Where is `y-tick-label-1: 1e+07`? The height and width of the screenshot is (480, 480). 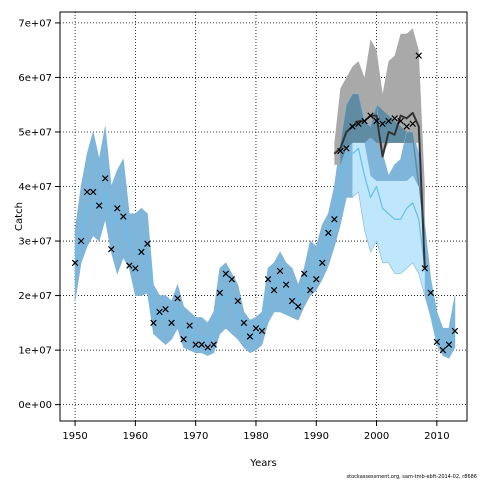
y-tick-label-1: 1e+07 is located at coordinates (35, 351).